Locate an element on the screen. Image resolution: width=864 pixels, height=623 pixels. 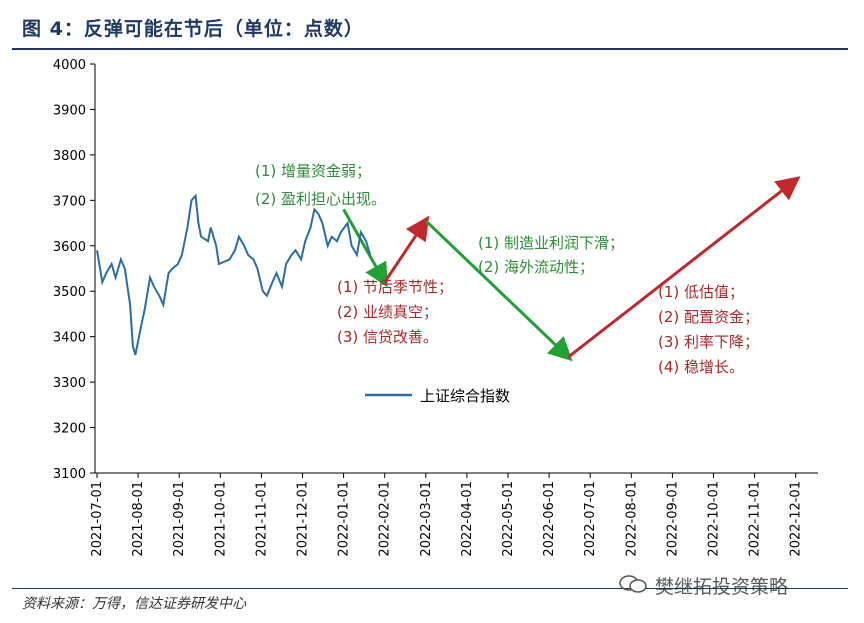
y-tick-label: 3400 is located at coordinates (69, 338).